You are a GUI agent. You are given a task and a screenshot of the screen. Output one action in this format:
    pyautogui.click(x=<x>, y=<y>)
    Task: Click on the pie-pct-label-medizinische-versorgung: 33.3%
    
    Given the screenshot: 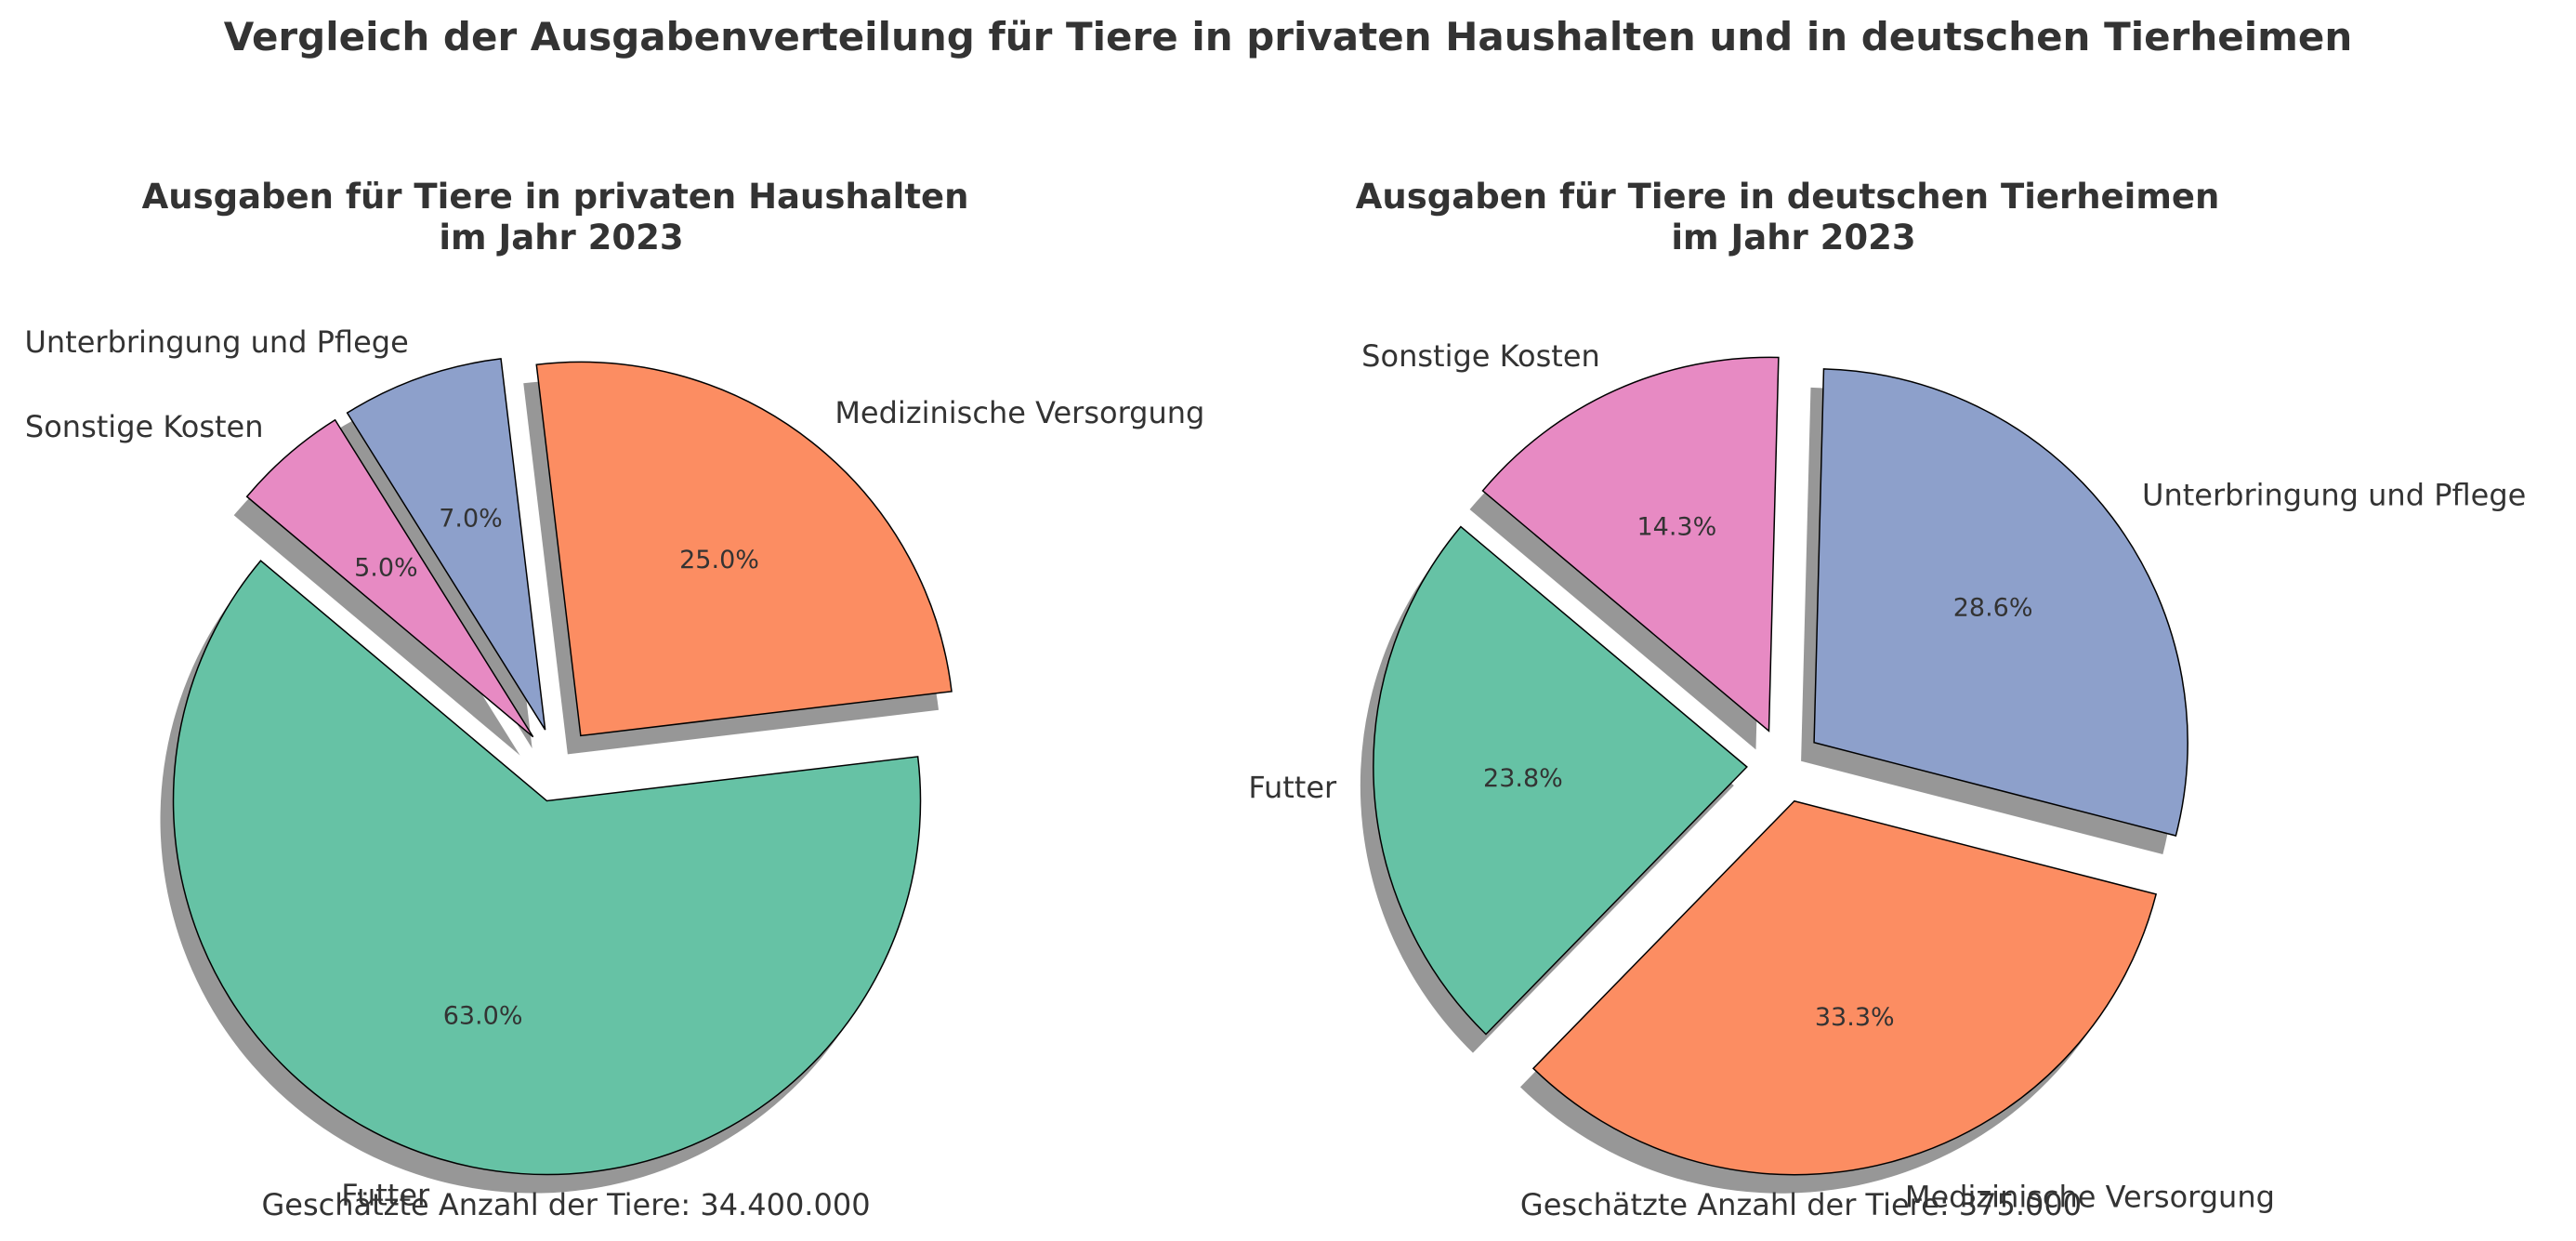 What is the action you would take?
    pyautogui.click(x=1855, y=1018)
    